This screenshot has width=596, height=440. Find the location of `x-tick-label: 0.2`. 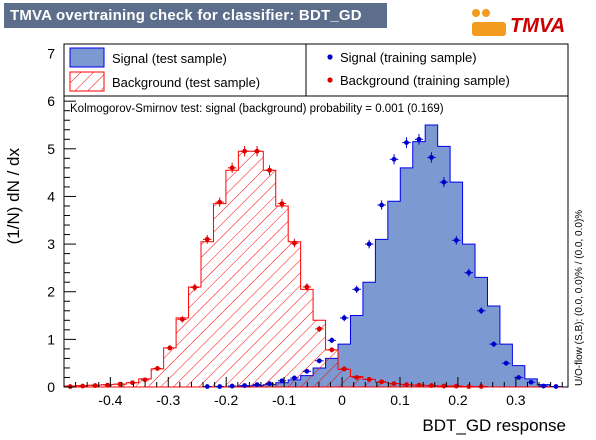

x-tick-label: 0.2 is located at coordinates (458, 400).